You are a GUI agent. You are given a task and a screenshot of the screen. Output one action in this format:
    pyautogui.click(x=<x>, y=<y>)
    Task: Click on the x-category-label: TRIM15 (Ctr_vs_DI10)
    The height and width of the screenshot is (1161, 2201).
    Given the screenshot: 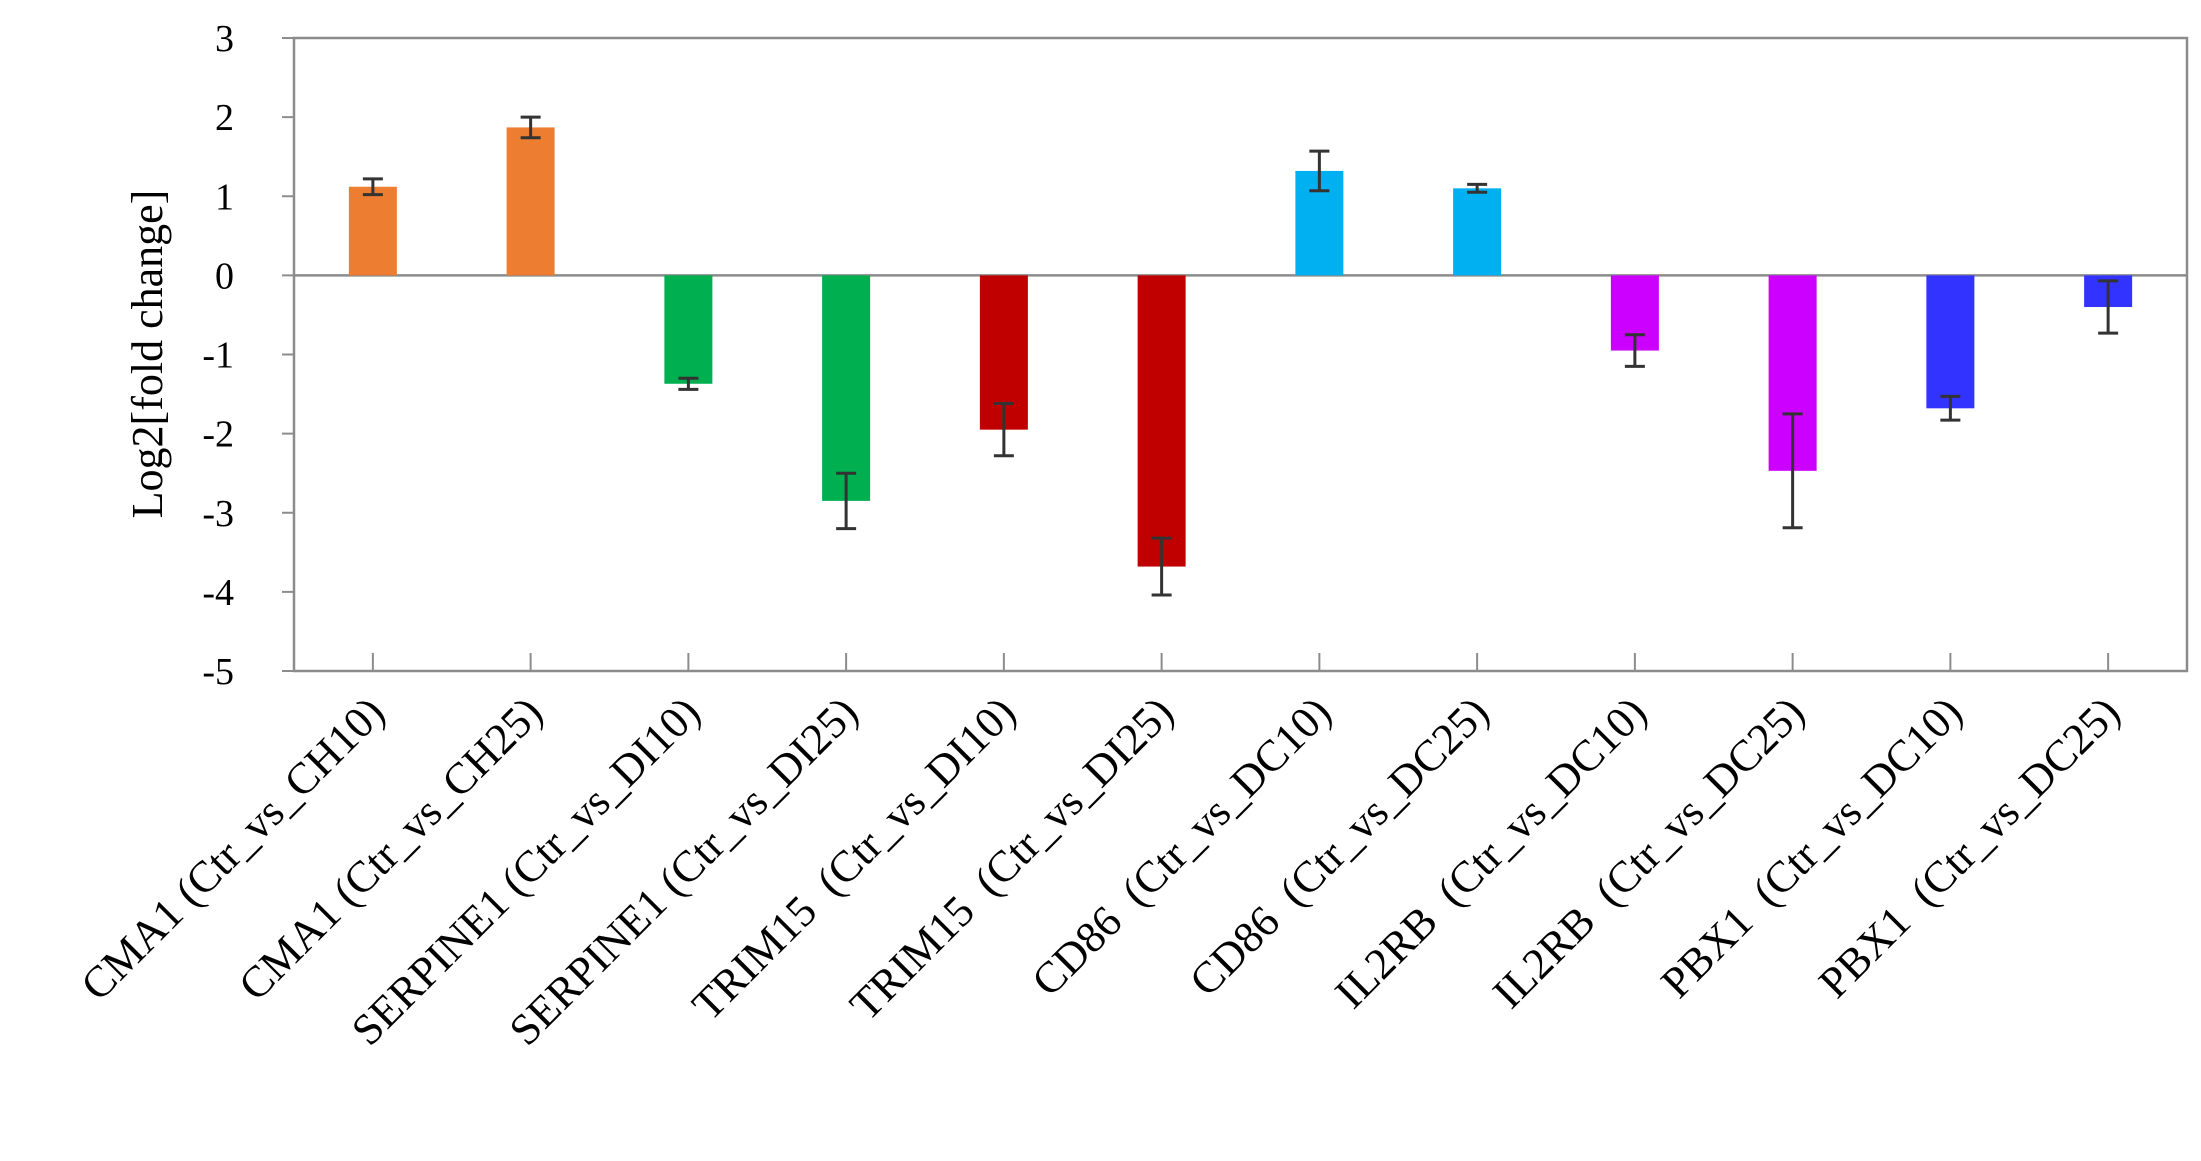 What is the action you would take?
    pyautogui.click(x=854, y=858)
    